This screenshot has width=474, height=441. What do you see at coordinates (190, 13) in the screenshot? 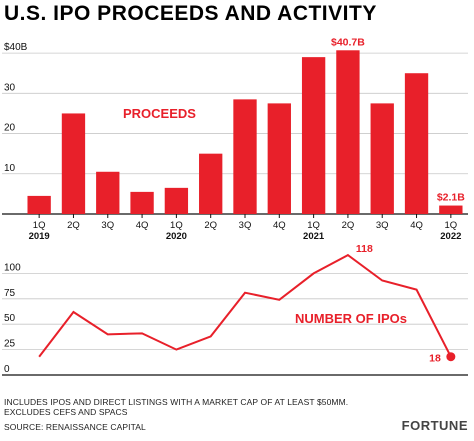
I see `chart-title: U.S. IPO PROCEEDS AND ACTIVITY` at bounding box center [190, 13].